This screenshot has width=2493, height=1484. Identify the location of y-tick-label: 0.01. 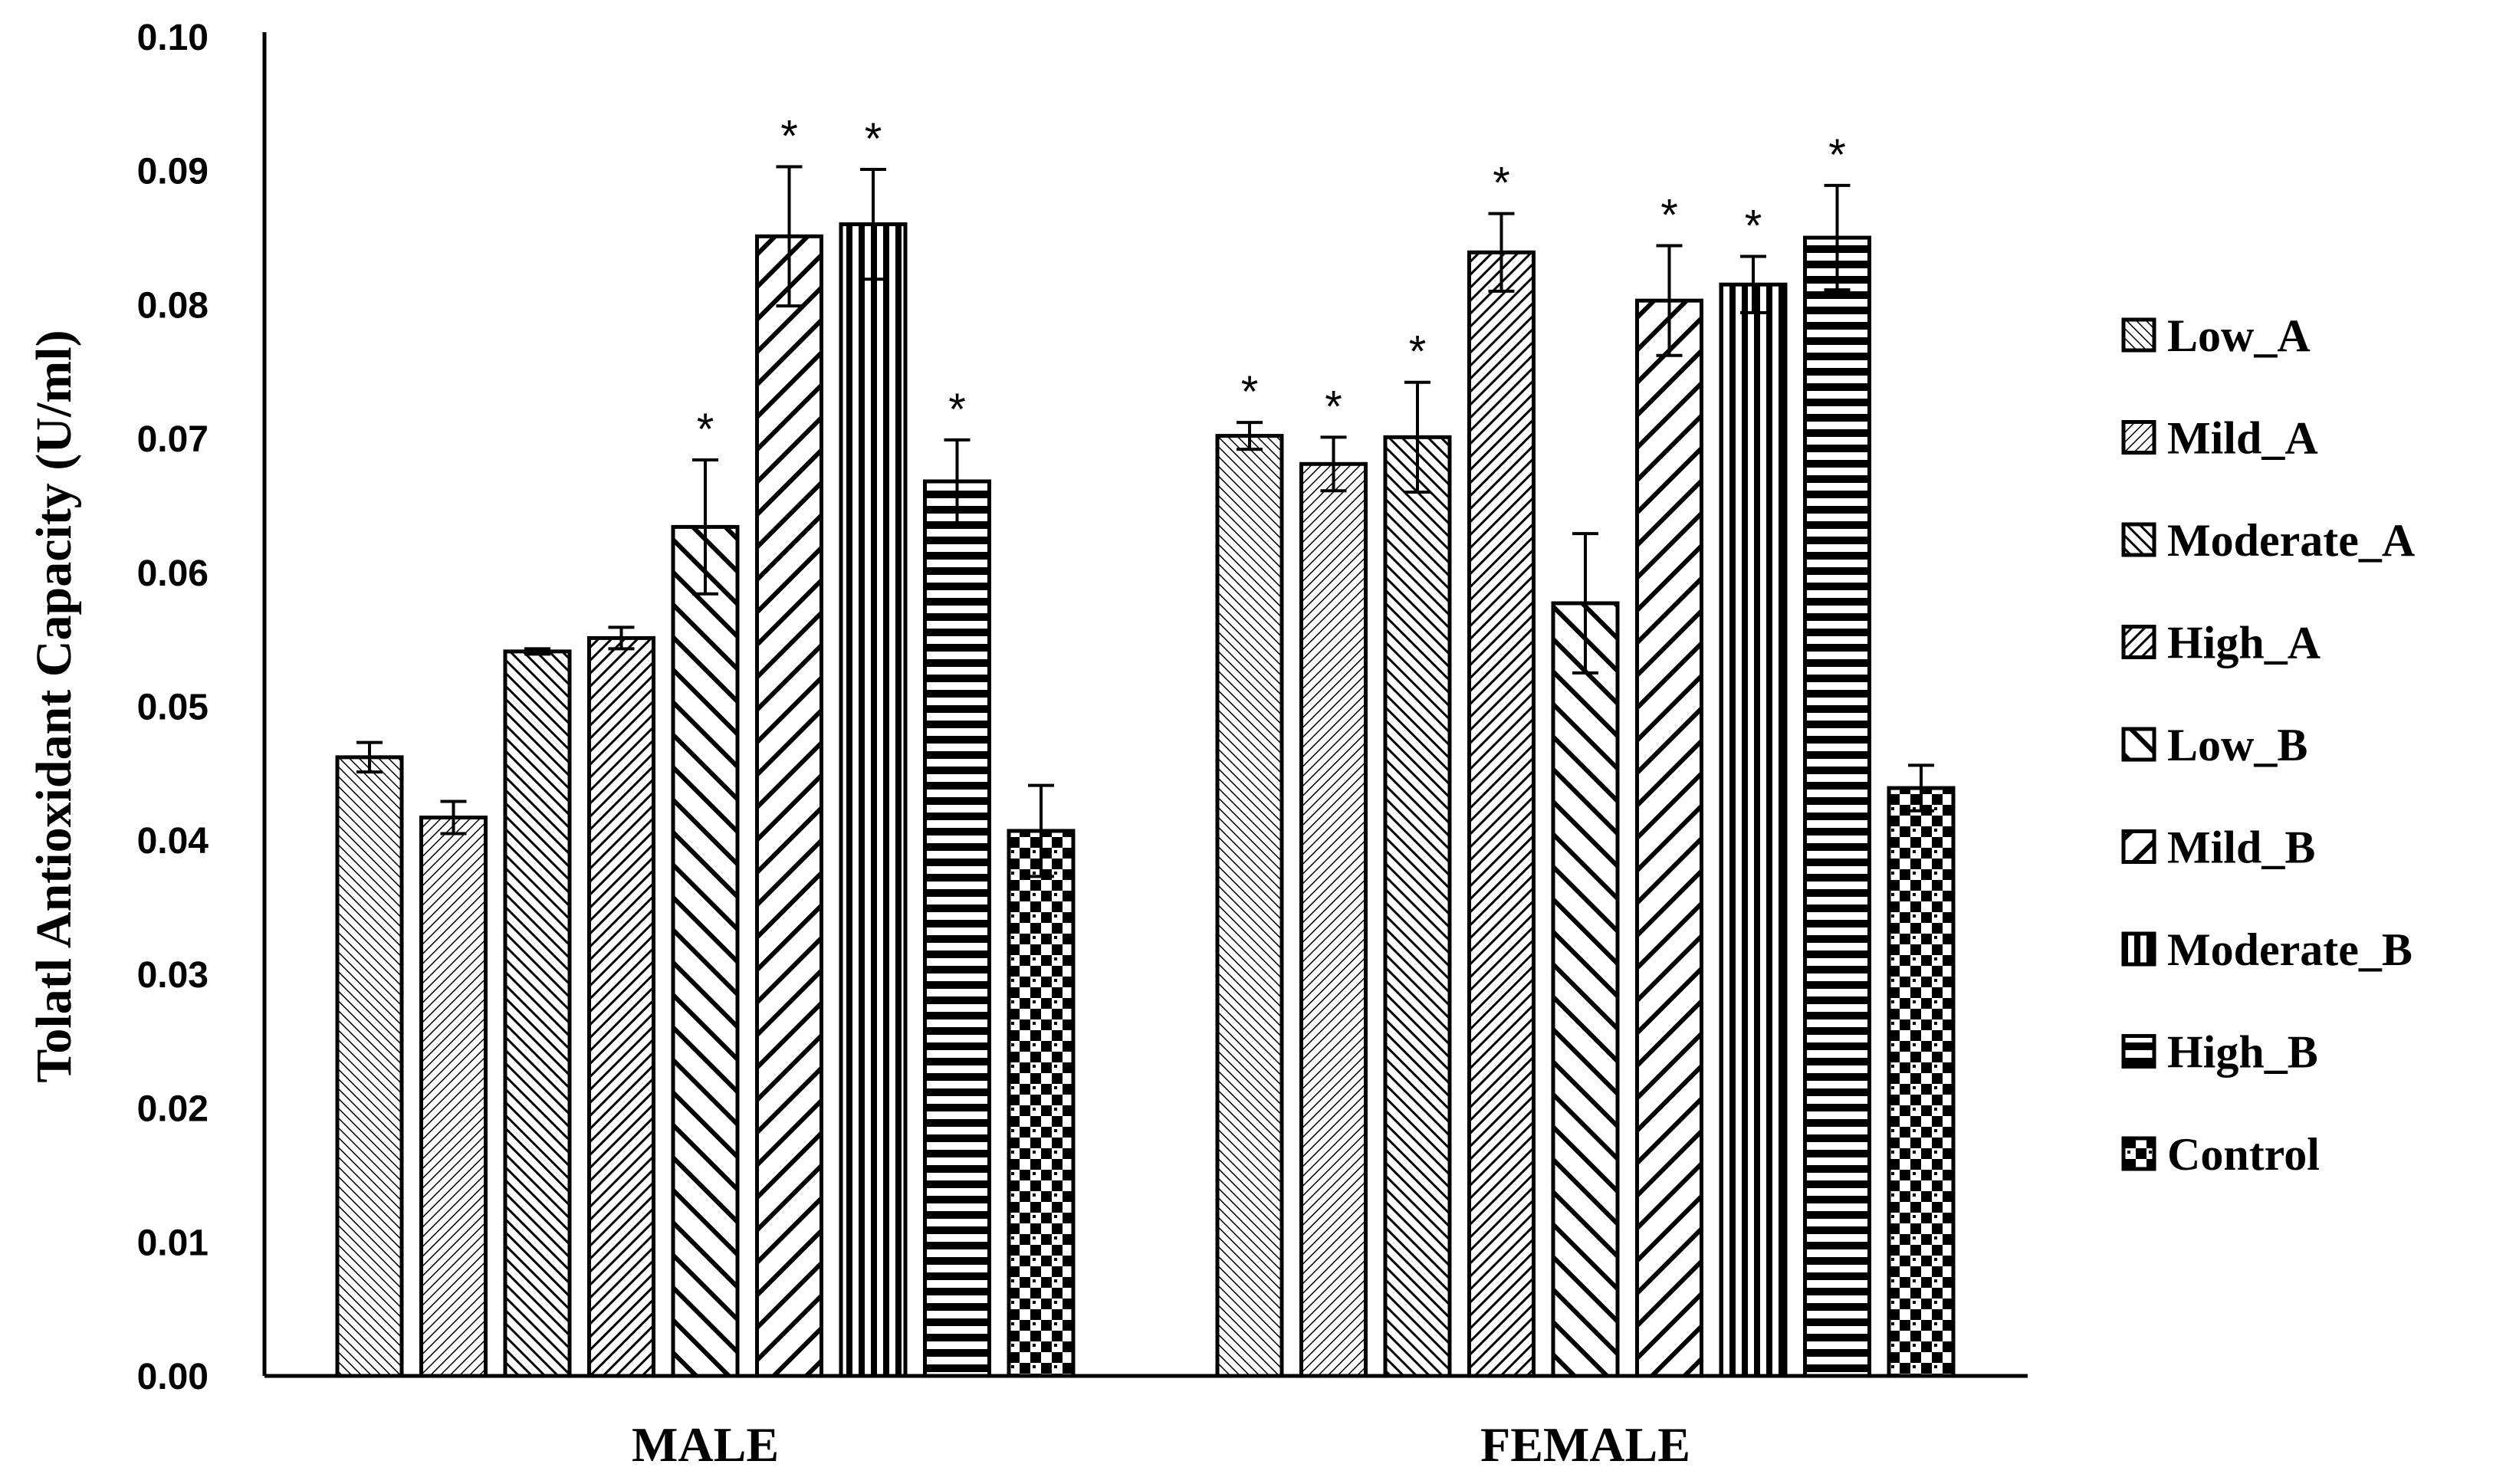
(173, 1243).